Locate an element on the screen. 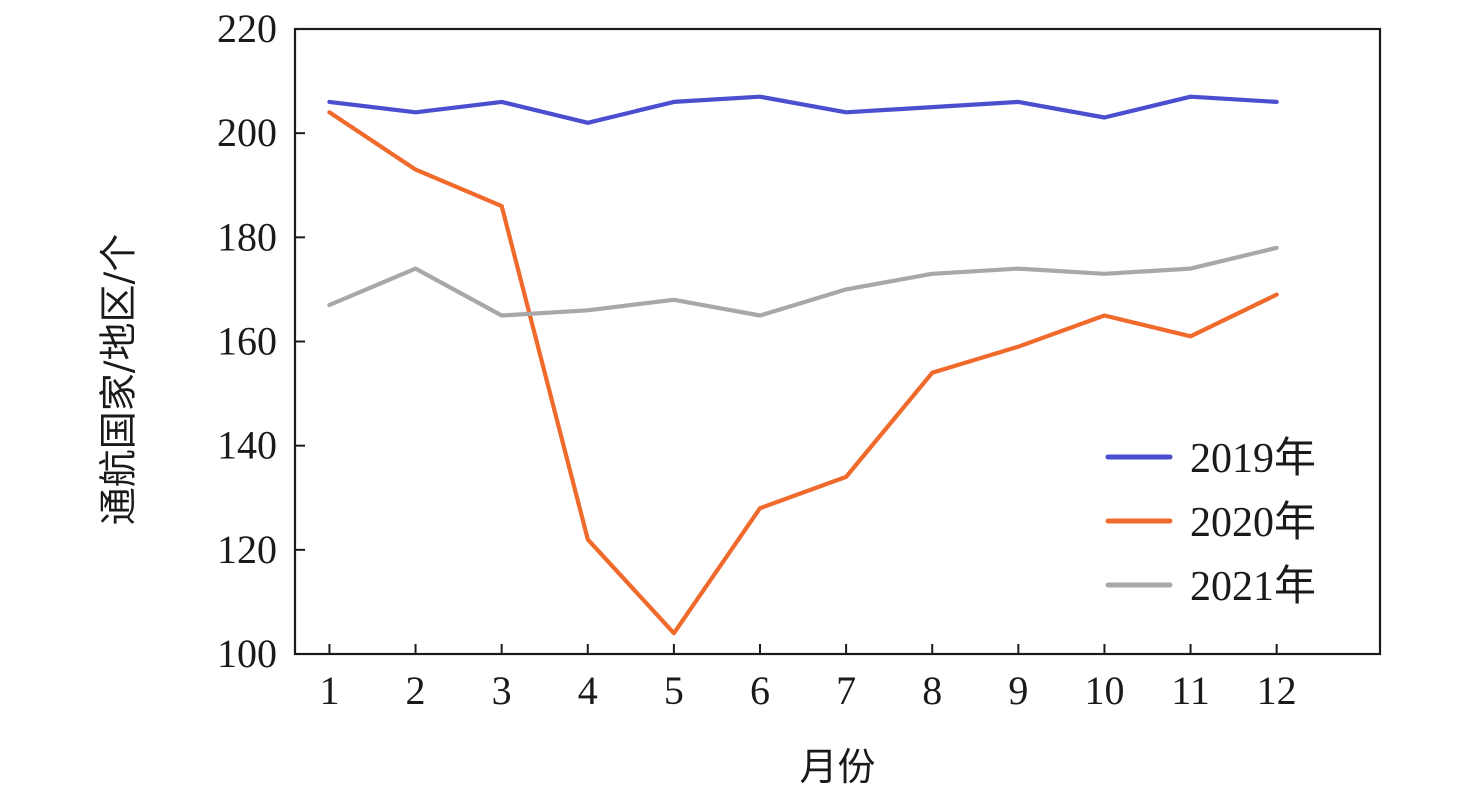 This screenshot has height=796, width=1476. legend-item-1: 2019年 is located at coordinates (1210, 458).